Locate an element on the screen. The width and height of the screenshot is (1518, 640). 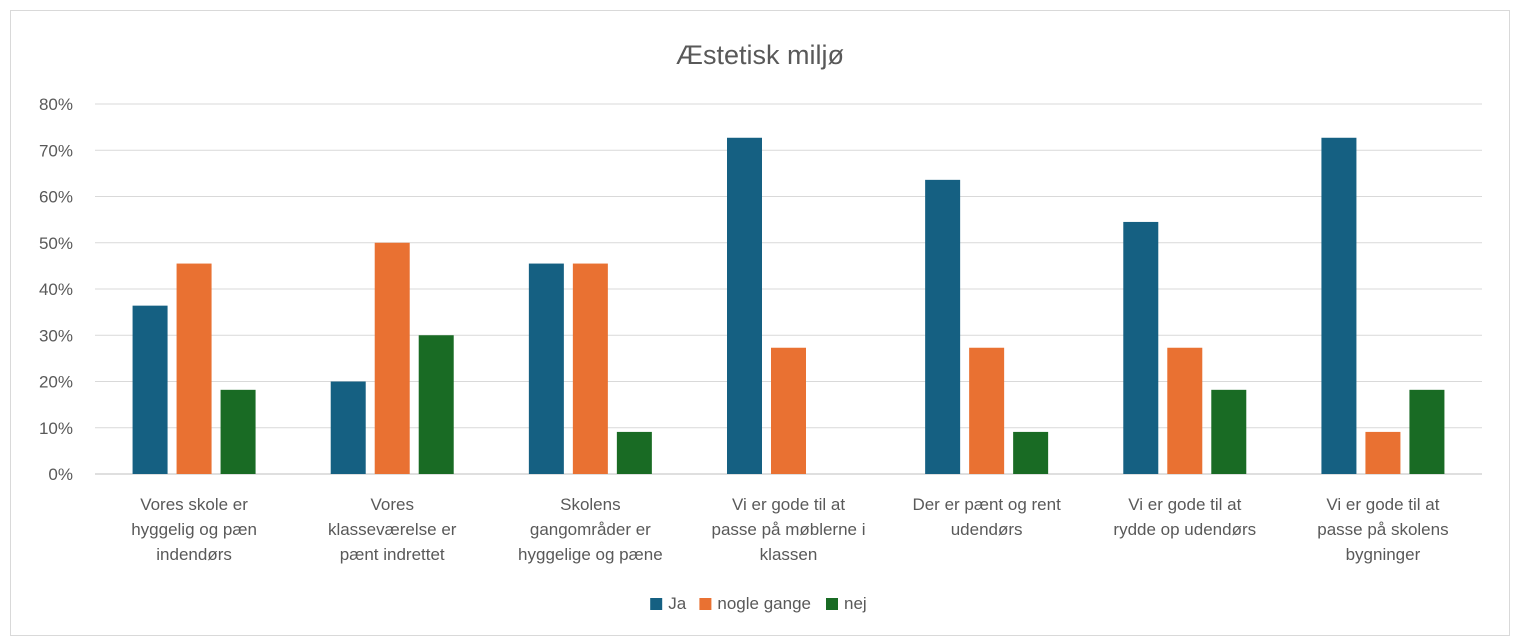
y-tick-label: 80% is located at coordinates (56, 104).